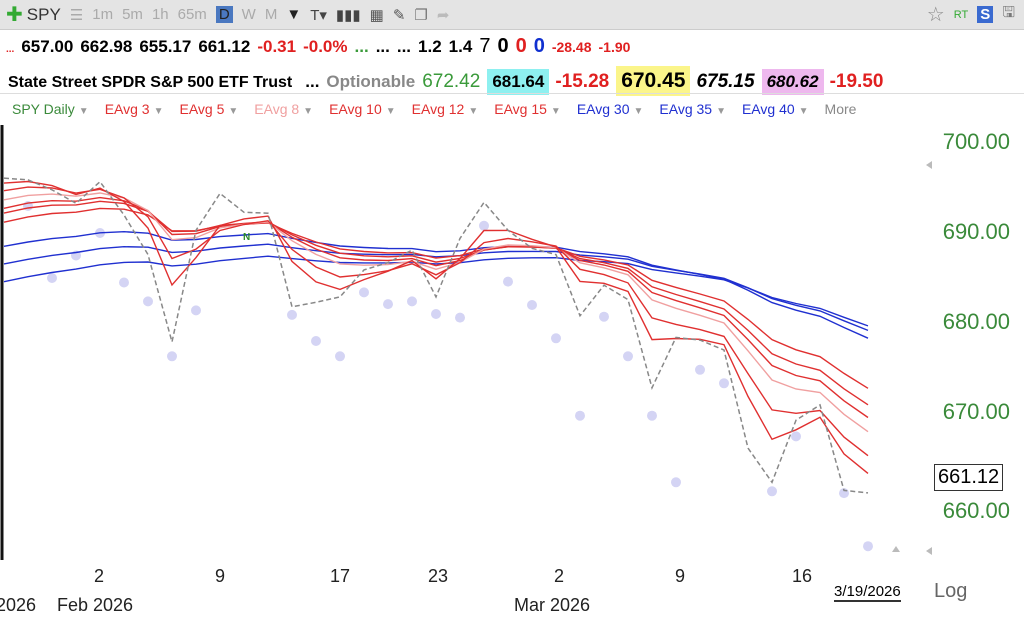  What do you see at coordinates (294, 14) in the screenshot?
I see `dropdown-icon: ▼` at bounding box center [294, 14].